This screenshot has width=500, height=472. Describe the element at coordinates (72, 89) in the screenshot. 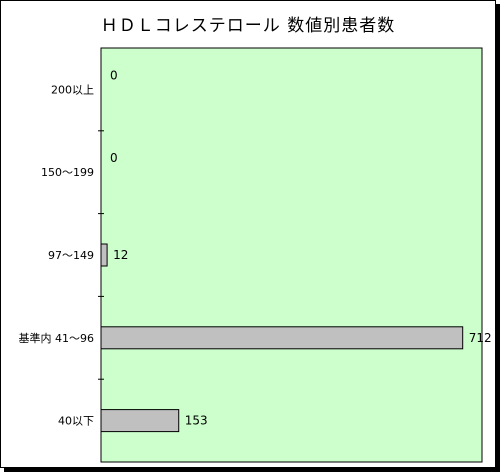

I see `category-label: 200以上` at that location.